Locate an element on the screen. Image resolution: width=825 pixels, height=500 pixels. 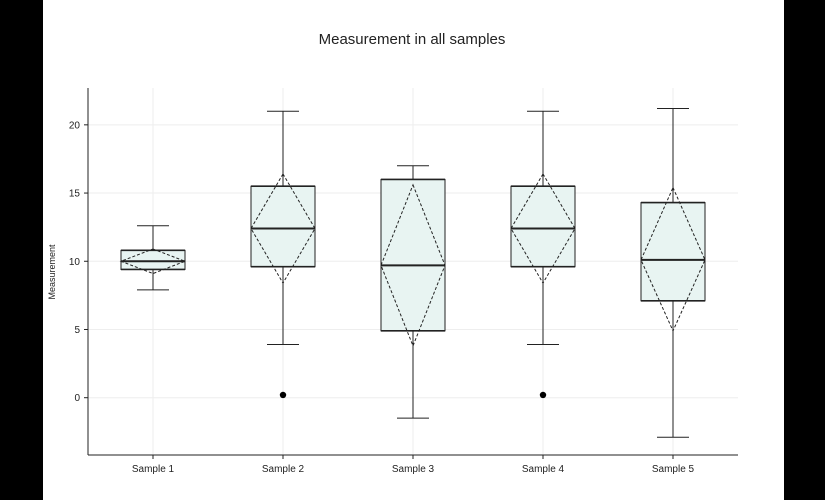
y-tick-label: 5 is located at coordinates (77, 330).